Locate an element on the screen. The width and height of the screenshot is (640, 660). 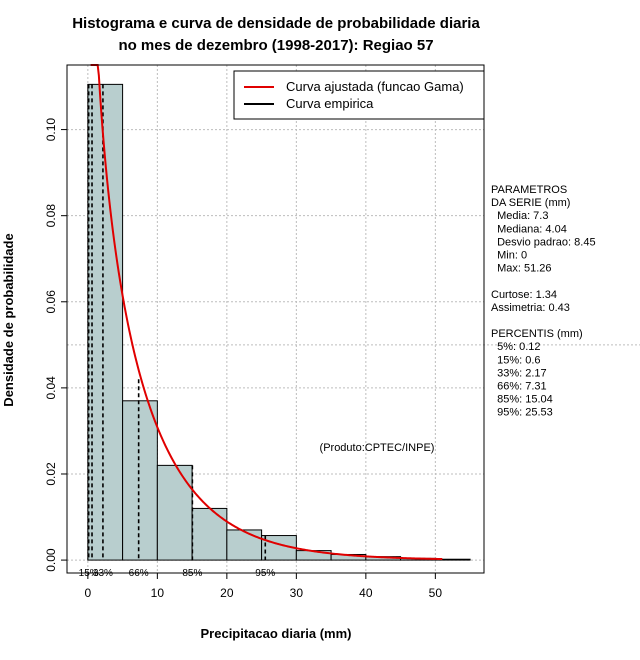
stats-line-3: Mediana: 4.04 is located at coordinates (529, 229).